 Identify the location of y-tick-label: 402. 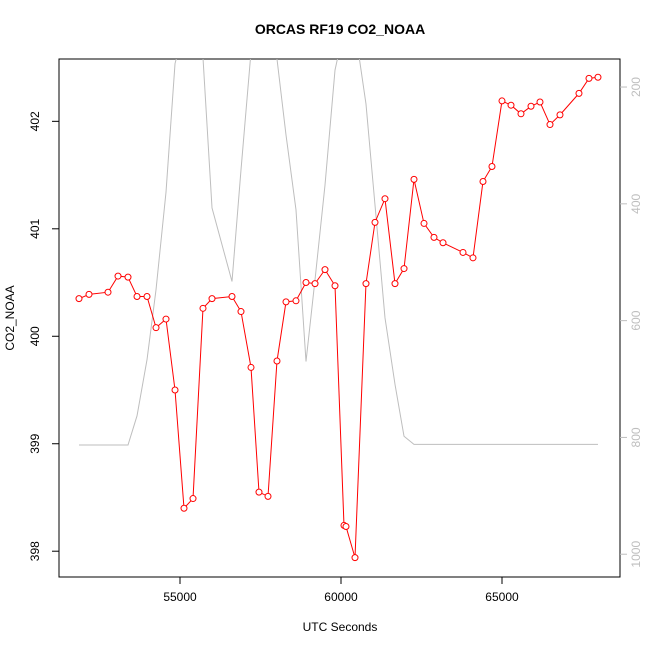
(35, 121).